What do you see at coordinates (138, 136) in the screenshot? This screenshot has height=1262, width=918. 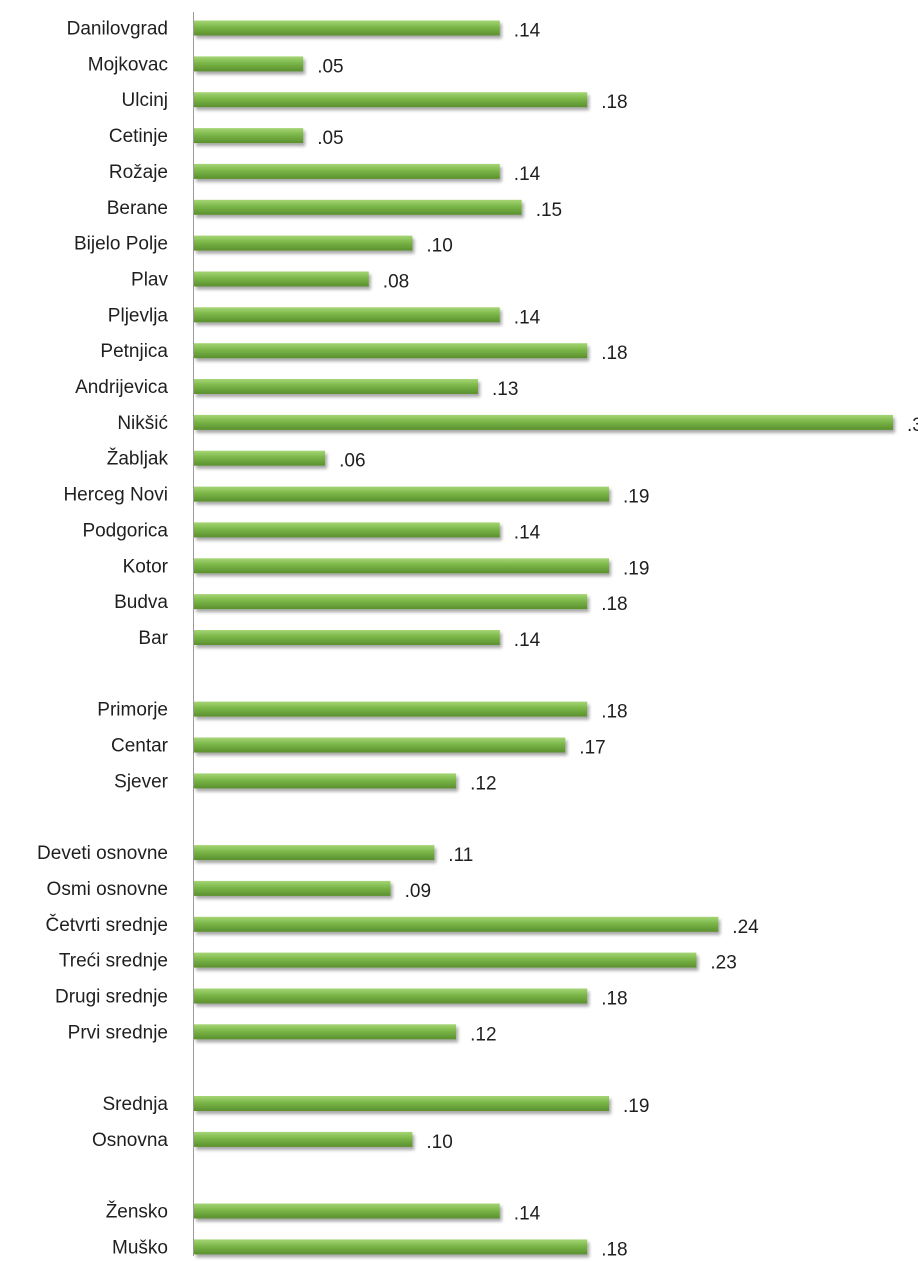 I see `category-label-cetinje: Cetinje` at bounding box center [138, 136].